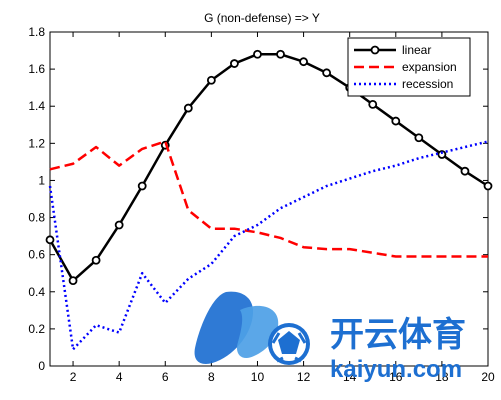 This screenshot has height=400, width=501. I want to click on x-tick-label: 8, so click(211, 377).